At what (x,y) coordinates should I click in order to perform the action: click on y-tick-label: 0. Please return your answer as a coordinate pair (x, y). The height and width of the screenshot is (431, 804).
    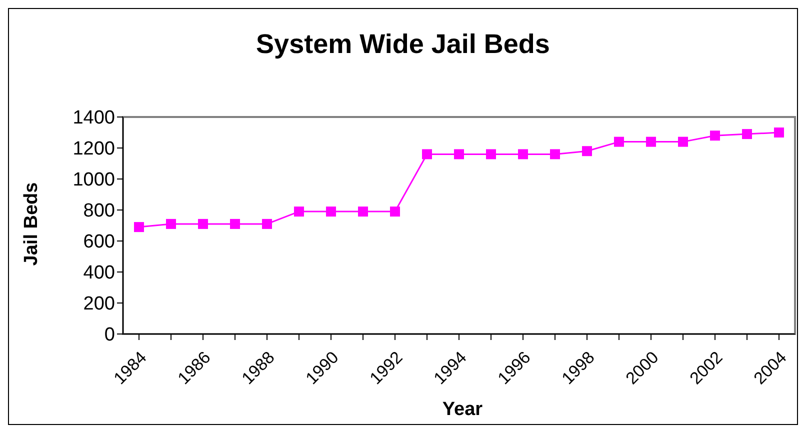
    Looking at the image, I should click on (109, 335).